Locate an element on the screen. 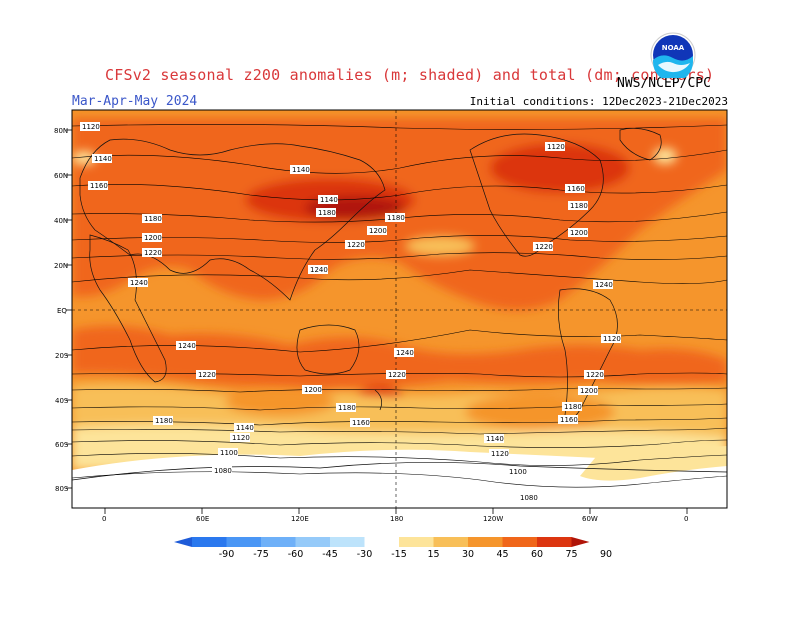  australia-outline is located at coordinates (328, 349).